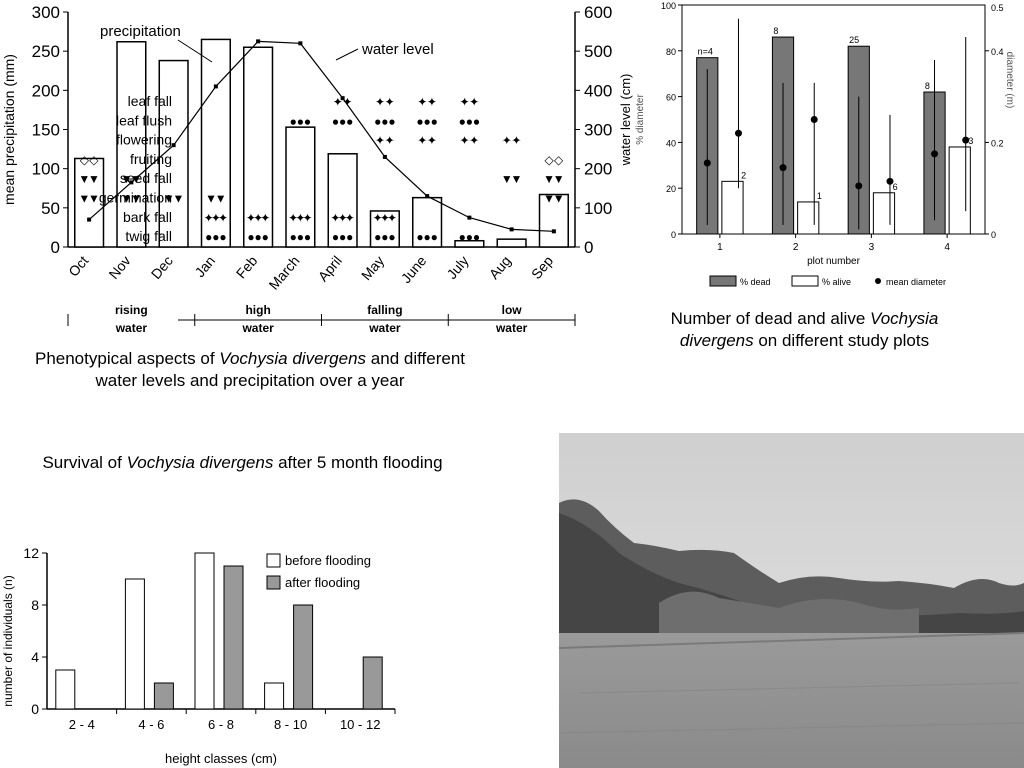 Image resolution: width=1024 pixels, height=768 pixels. I want to click on x-tick-label: 1, so click(720, 247).